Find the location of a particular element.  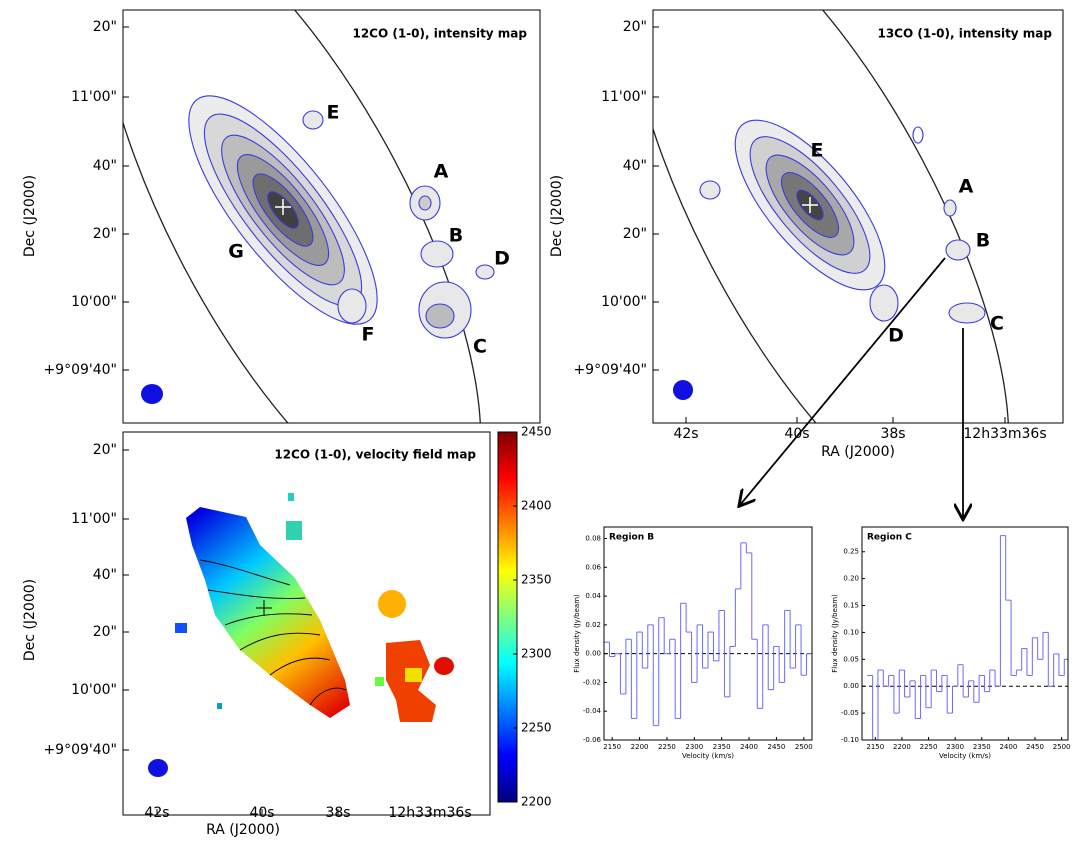

y-tick-label: 0.08 is located at coordinates (593, 539).